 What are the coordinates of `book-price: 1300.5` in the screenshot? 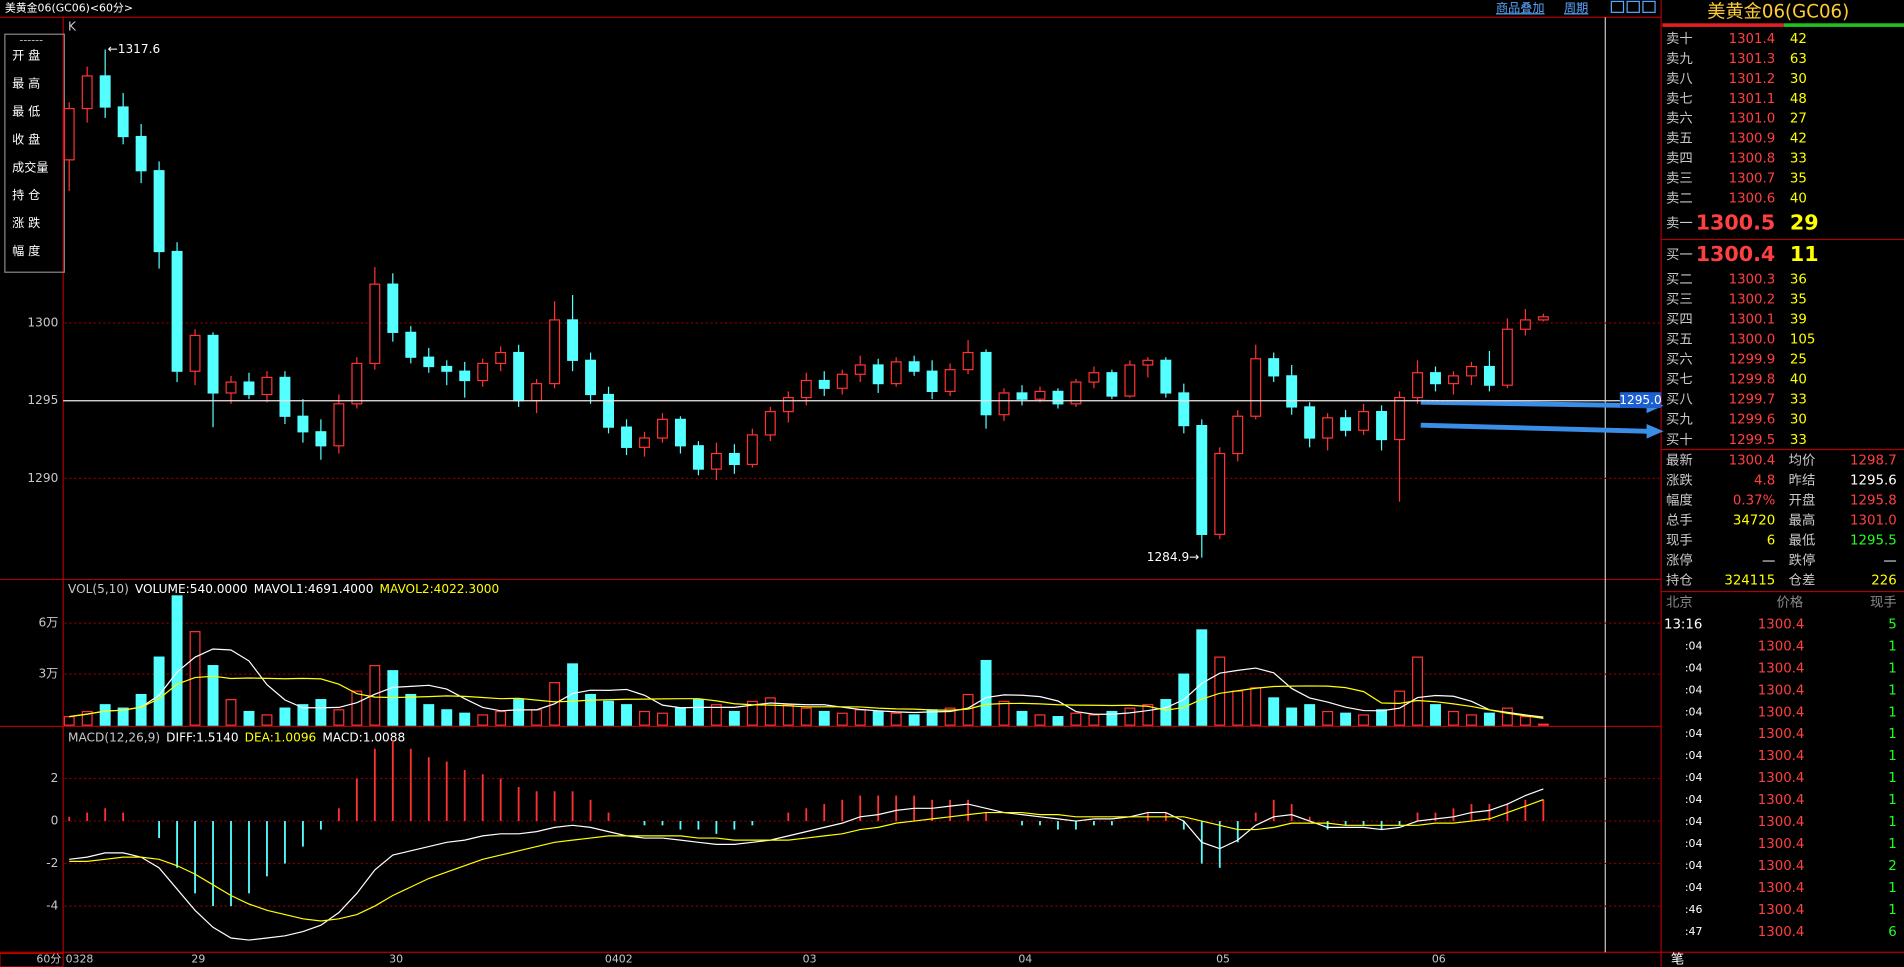 It's located at (1736, 223).